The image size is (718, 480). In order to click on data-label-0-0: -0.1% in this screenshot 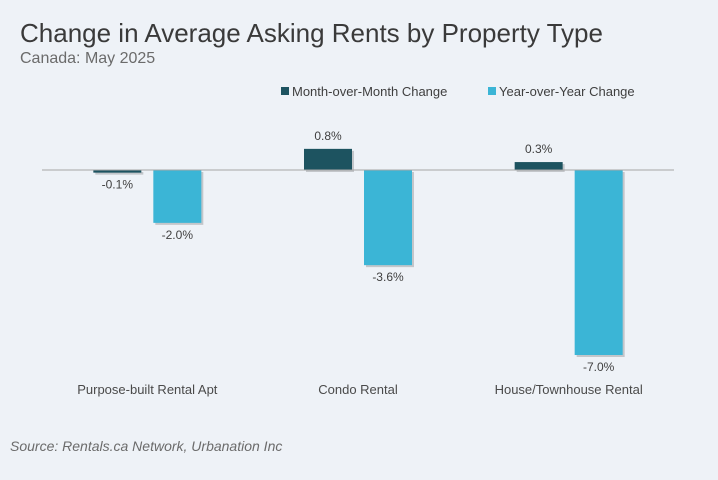, I will do `click(118, 185)`.